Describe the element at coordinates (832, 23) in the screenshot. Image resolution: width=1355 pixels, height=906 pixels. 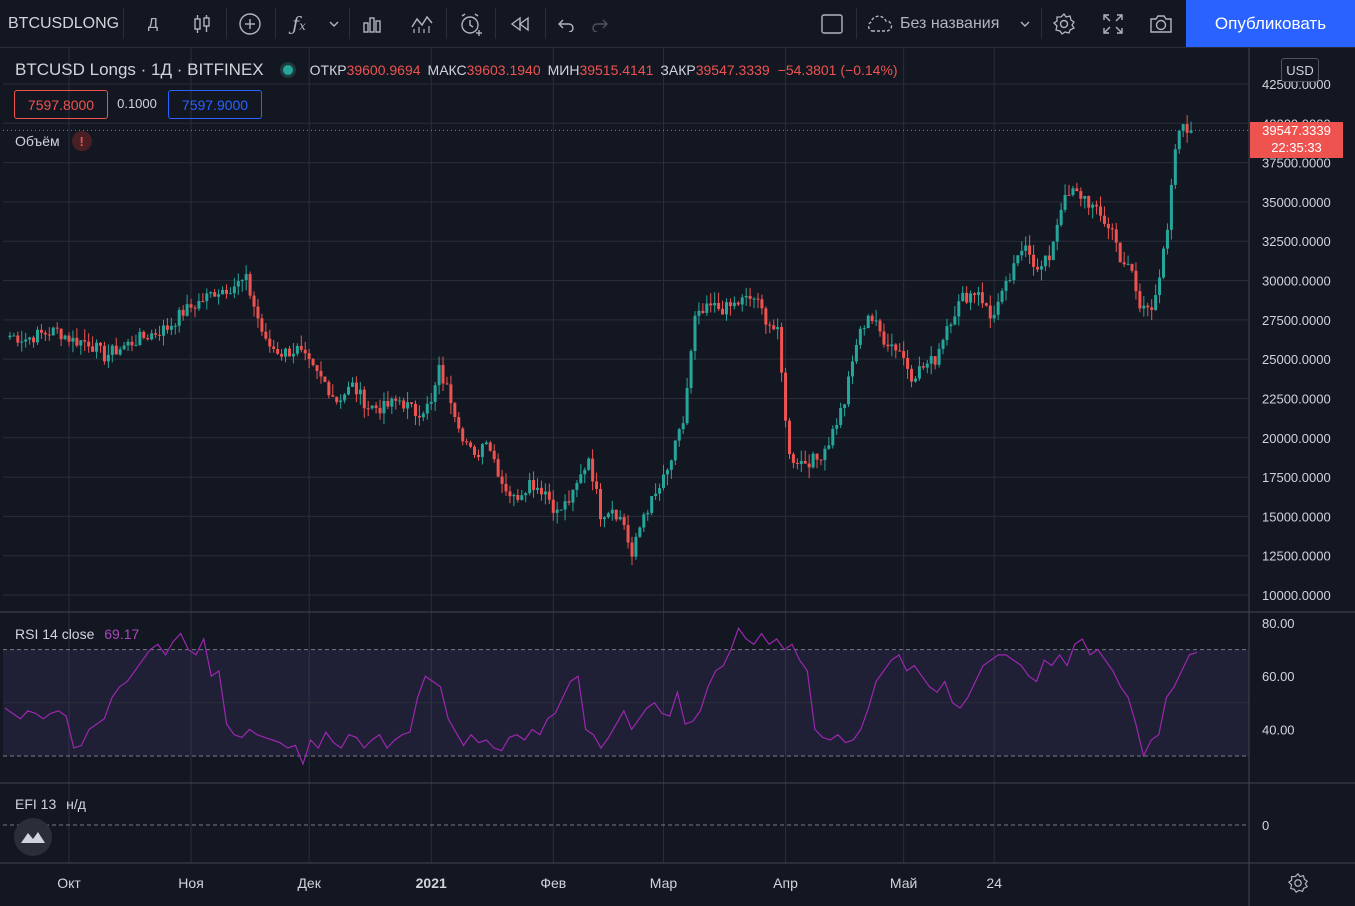
I see `layout-button` at that location.